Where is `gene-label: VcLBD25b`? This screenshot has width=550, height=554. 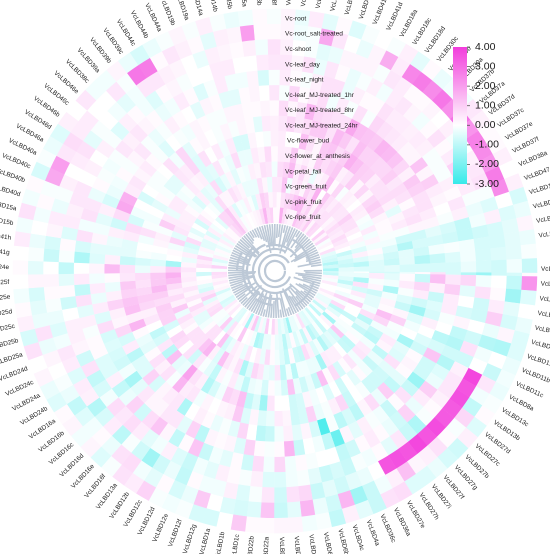 gene-label: VcLBD25b is located at coordinates (10, 344).